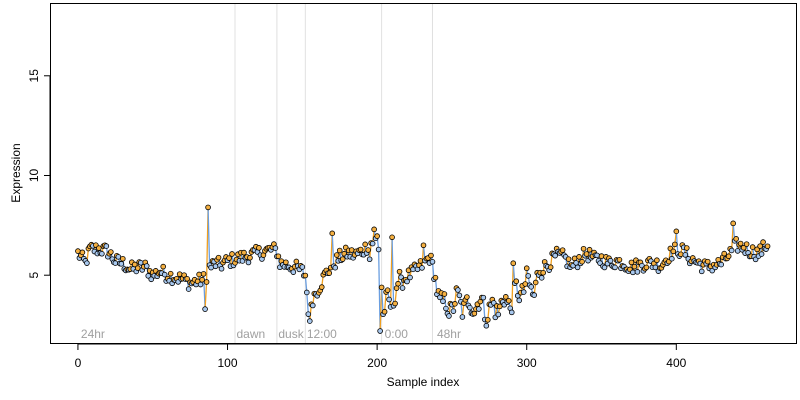  Describe the element at coordinates (34, 175) in the screenshot. I see `y-tick-label: 10` at that location.